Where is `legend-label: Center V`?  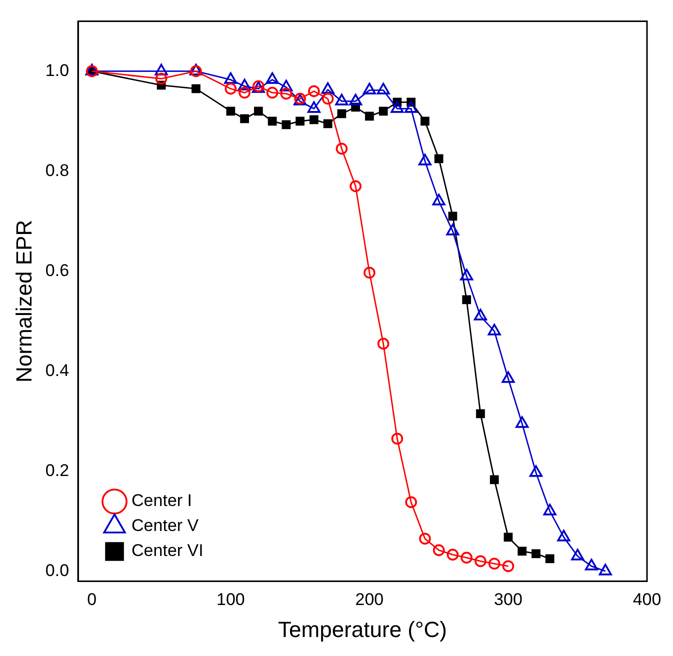 legend-label: Center V is located at coordinates (166, 526).